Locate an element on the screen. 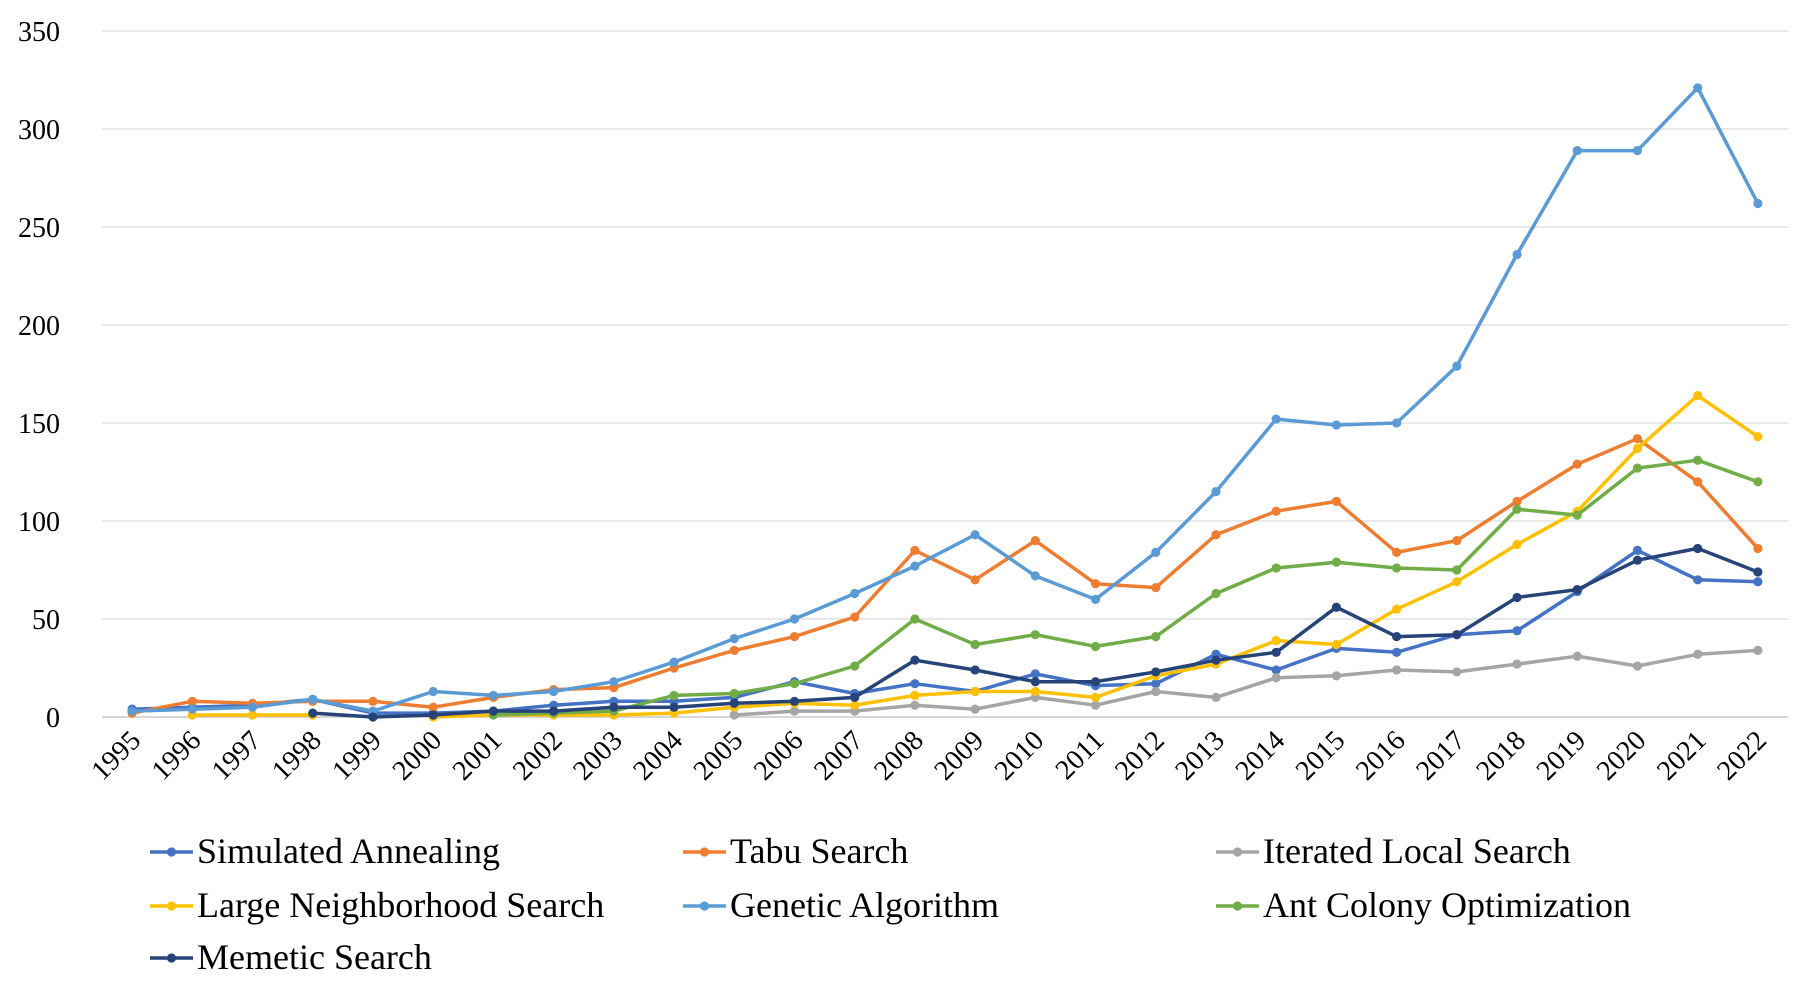 The height and width of the screenshot is (992, 1807). x-tick-label: 1998 is located at coordinates (297, 756).